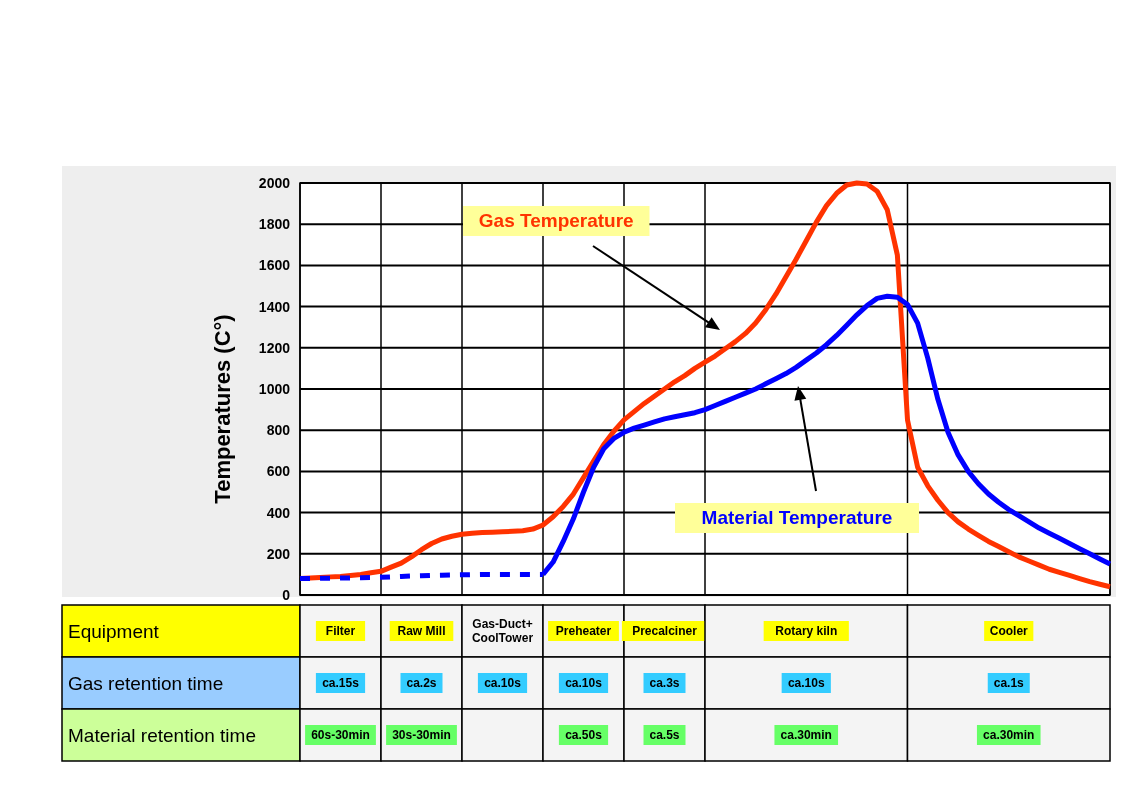  I want to click on text: Material Temperature, so click(797, 517).